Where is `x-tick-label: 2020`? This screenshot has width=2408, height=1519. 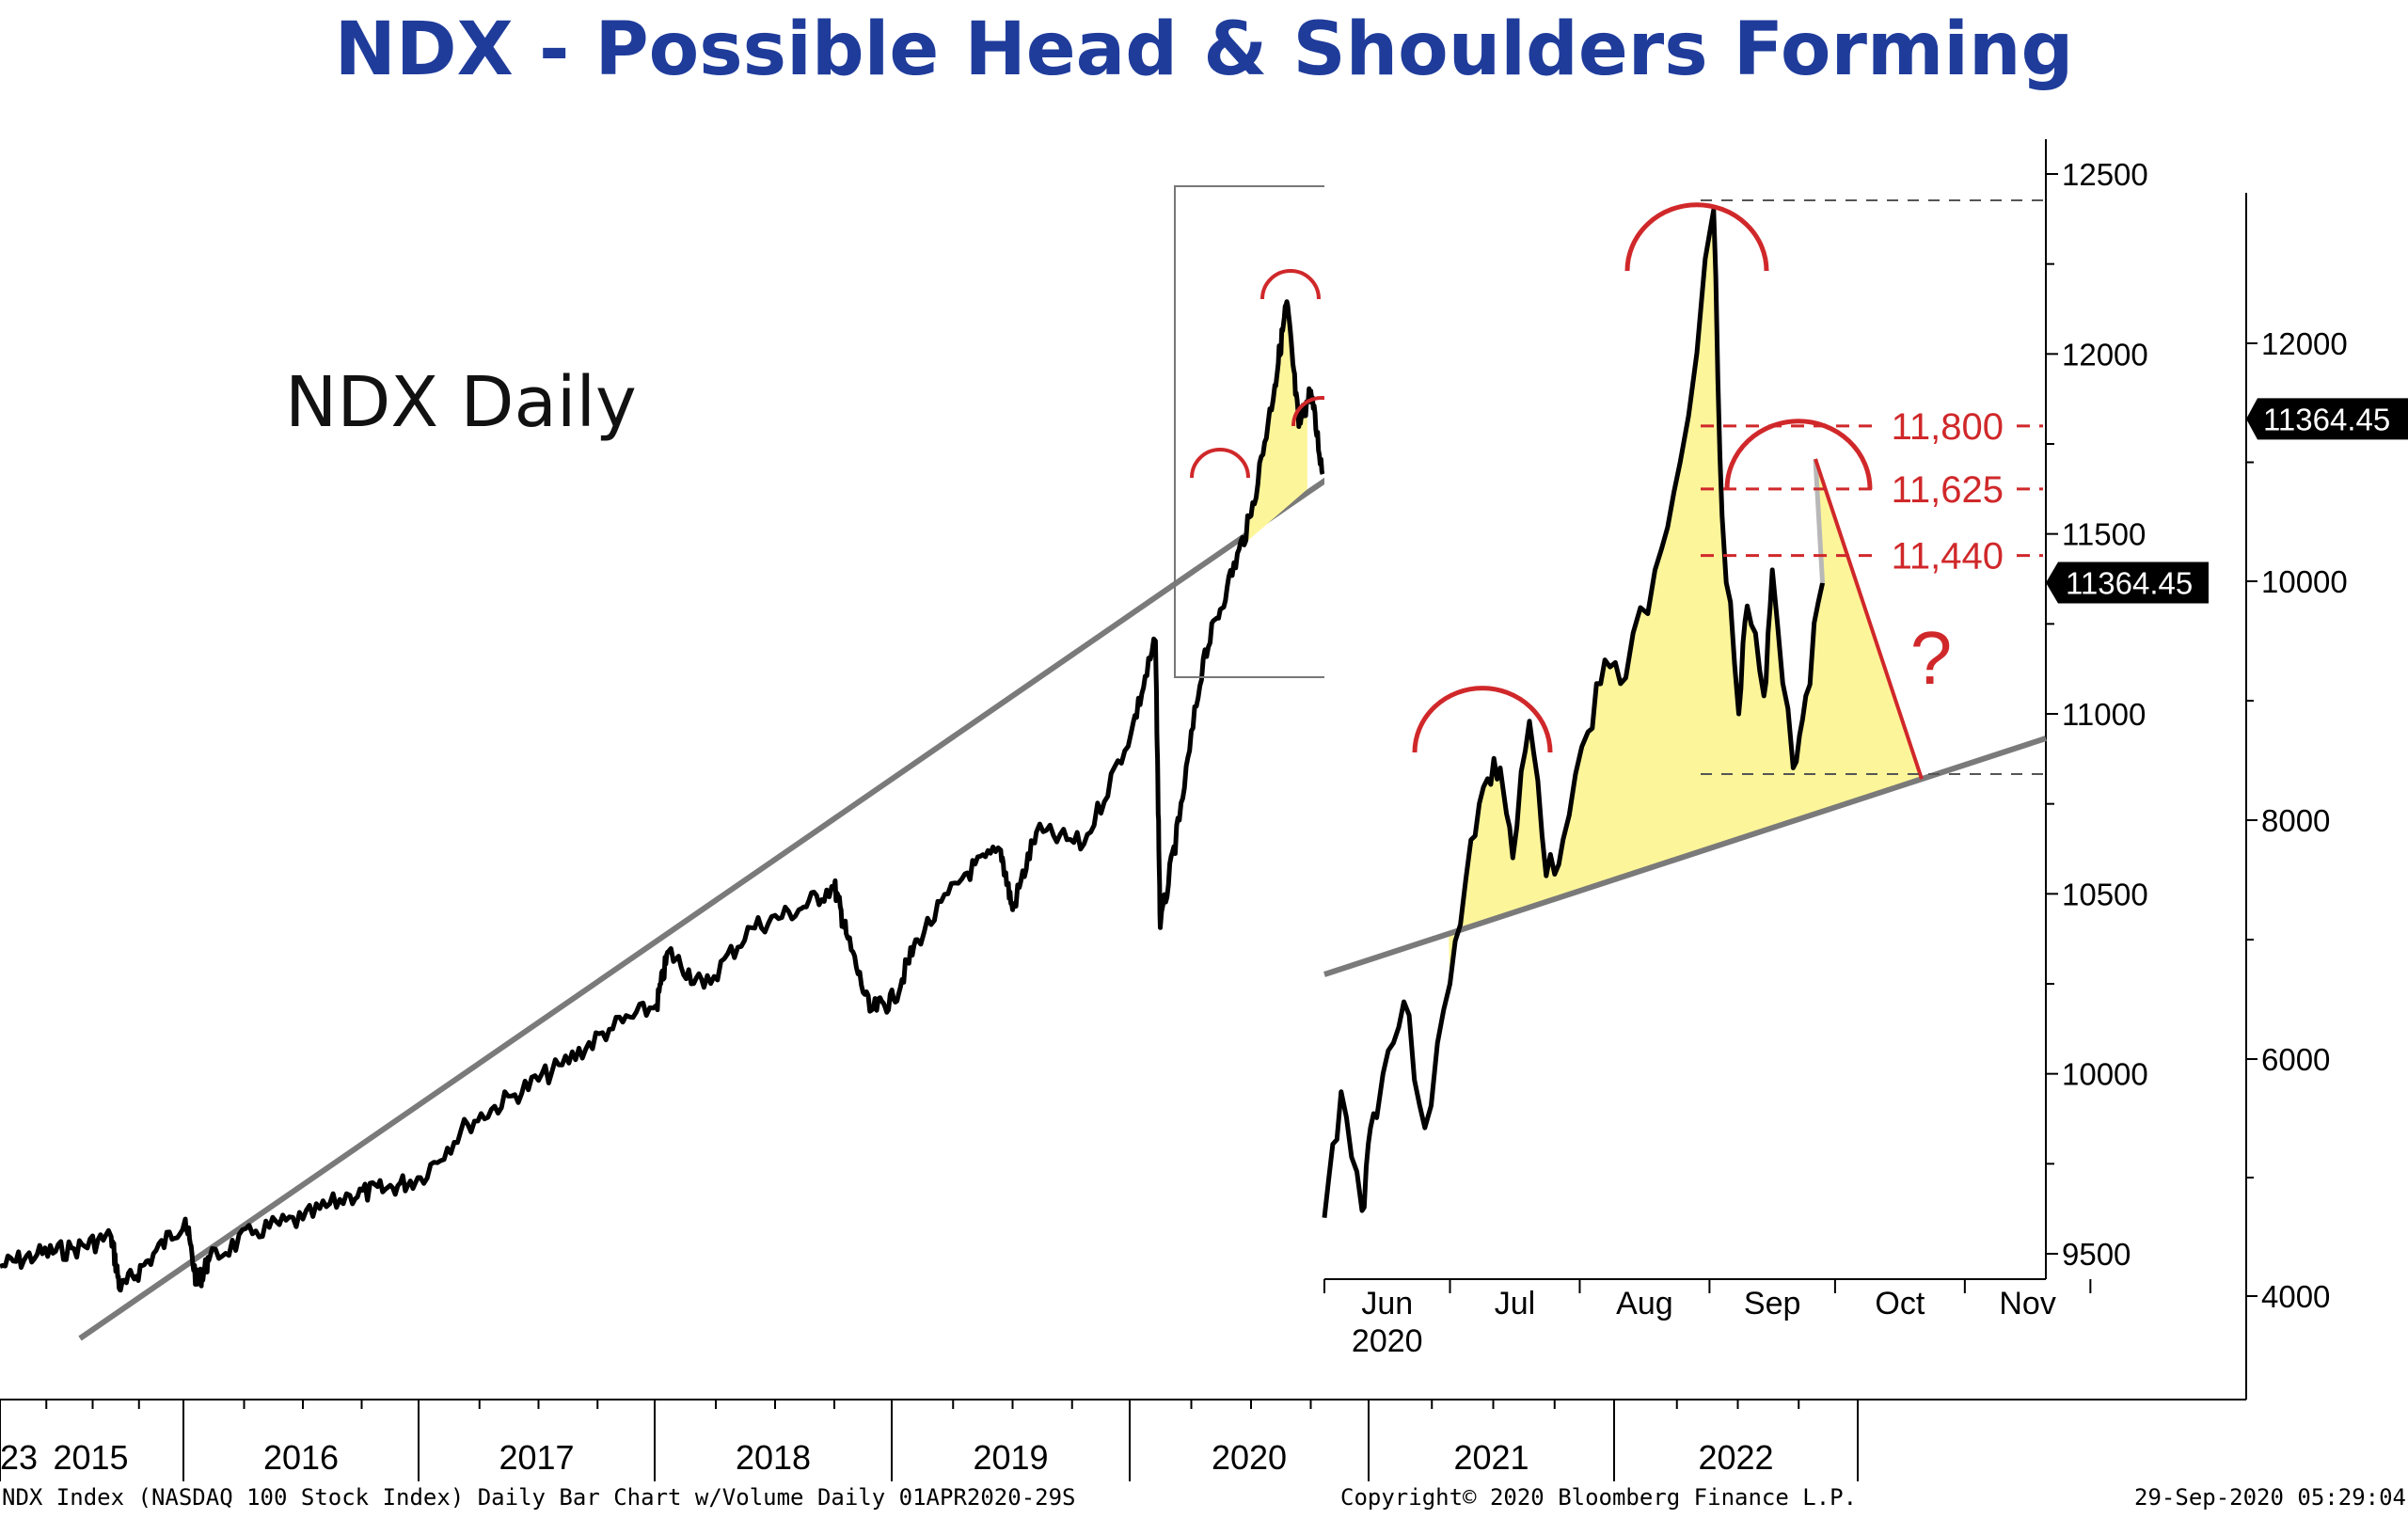 x-tick-label: 2020 is located at coordinates (1250, 1457).